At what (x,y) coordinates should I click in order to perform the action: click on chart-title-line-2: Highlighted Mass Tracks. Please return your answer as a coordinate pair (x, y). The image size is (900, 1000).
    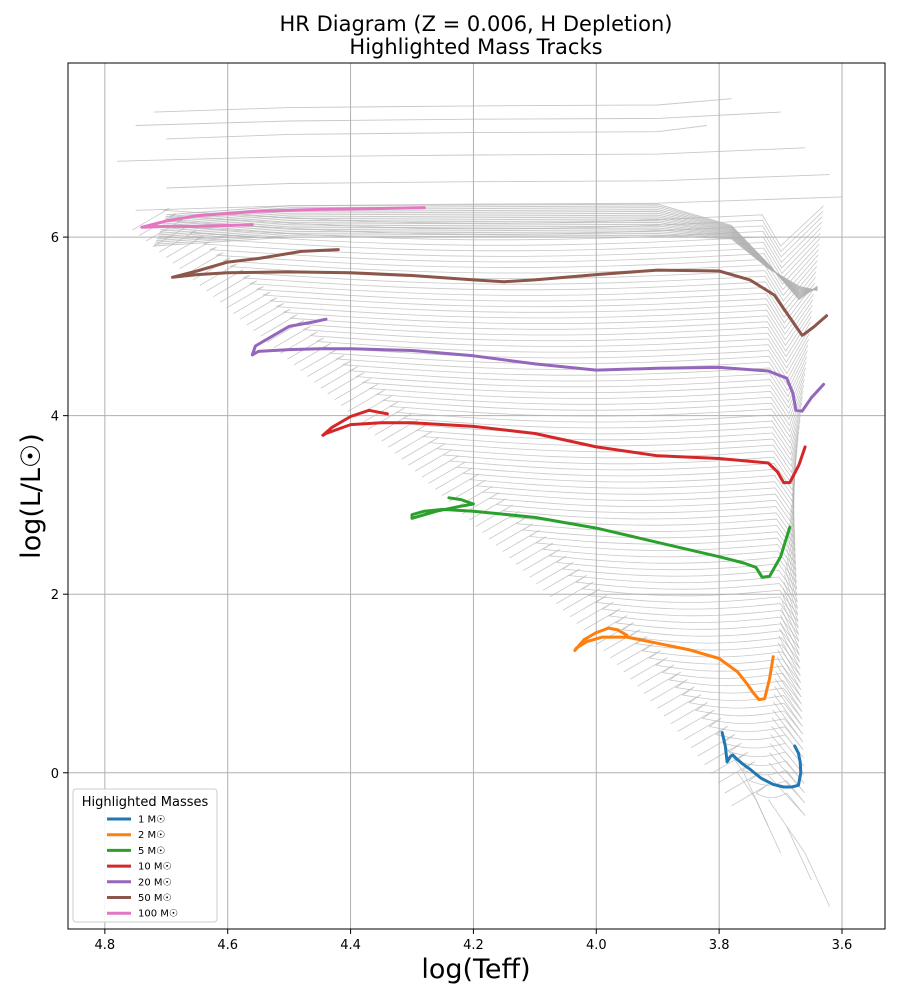
    Looking at the image, I should click on (475, 47).